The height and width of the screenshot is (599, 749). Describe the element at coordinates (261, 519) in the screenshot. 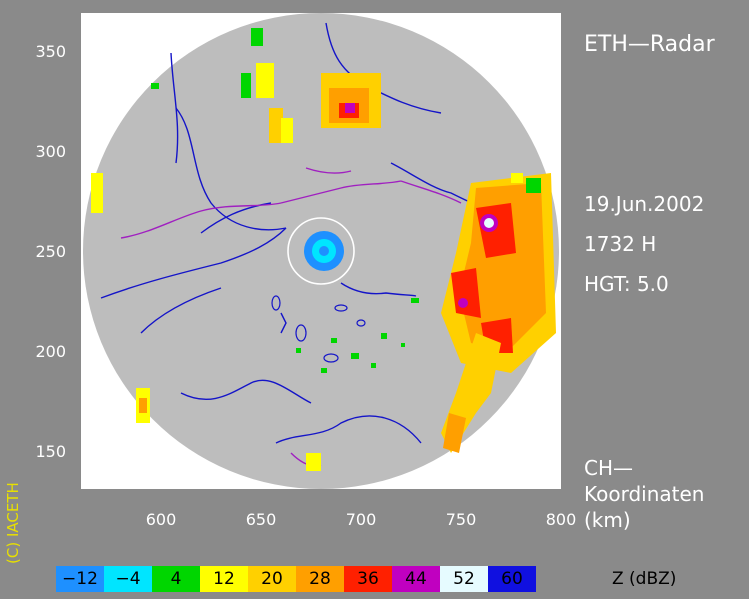

I see `x-tick-label: 650` at that location.